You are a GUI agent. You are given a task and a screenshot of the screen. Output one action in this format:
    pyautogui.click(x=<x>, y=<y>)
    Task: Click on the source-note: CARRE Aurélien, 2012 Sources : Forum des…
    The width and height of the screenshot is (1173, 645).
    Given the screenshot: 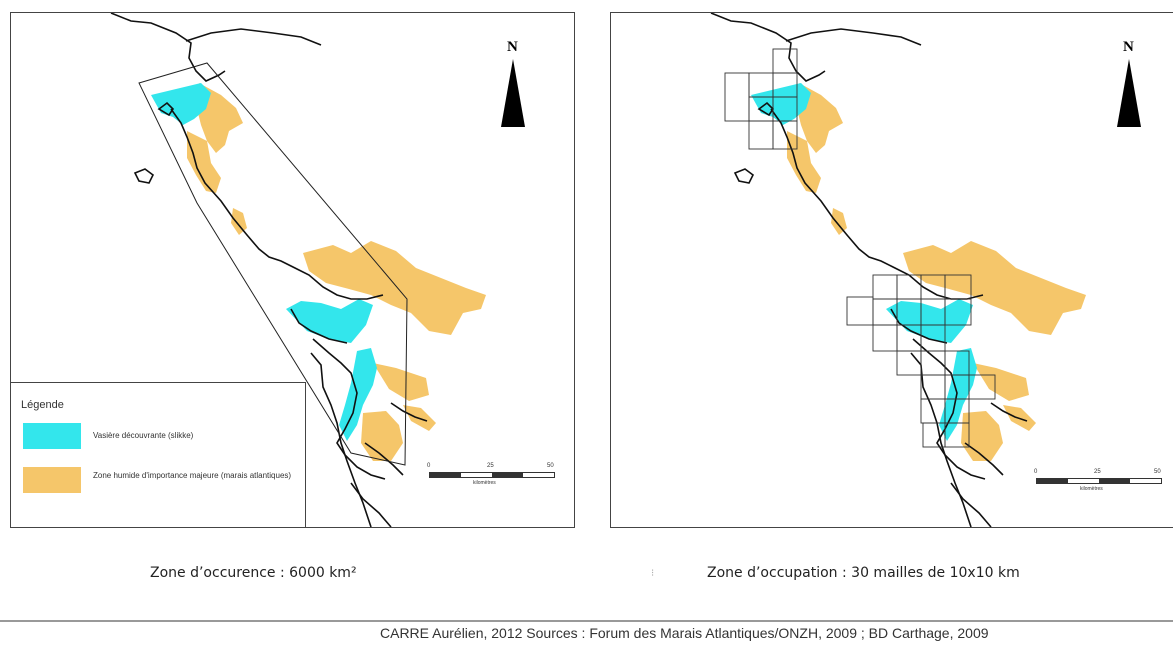 What is the action you would take?
    pyautogui.click(x=684, y=633)
    